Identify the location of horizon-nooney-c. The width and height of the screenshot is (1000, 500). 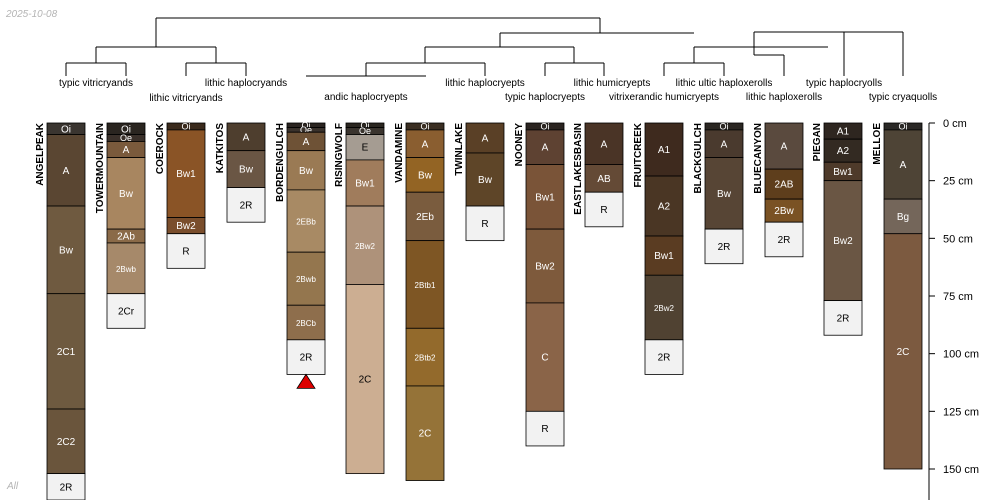
(545, 357).